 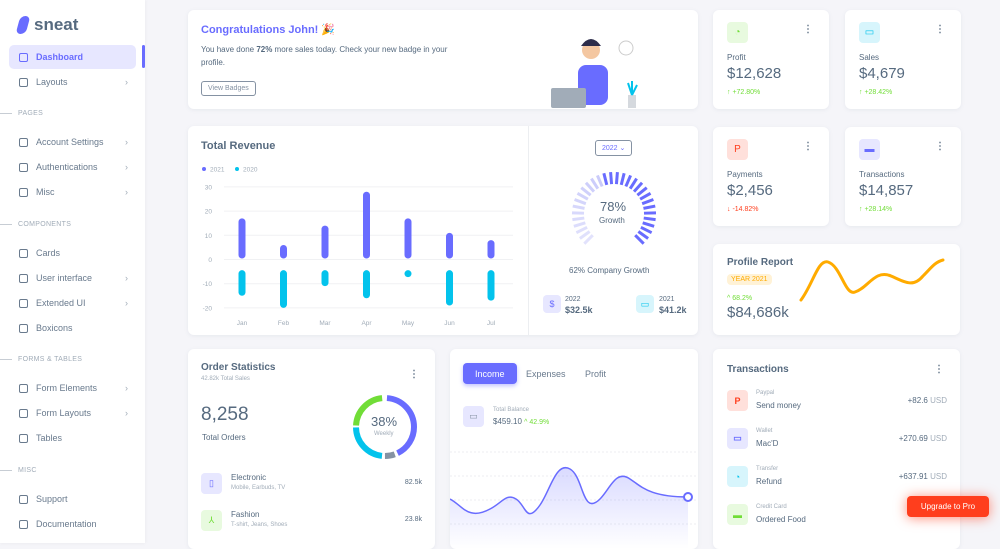 What do you see at coordinates (248, 477) in the screenshot?
I see `category-name: Electronic` at bounding box center [248, 477].